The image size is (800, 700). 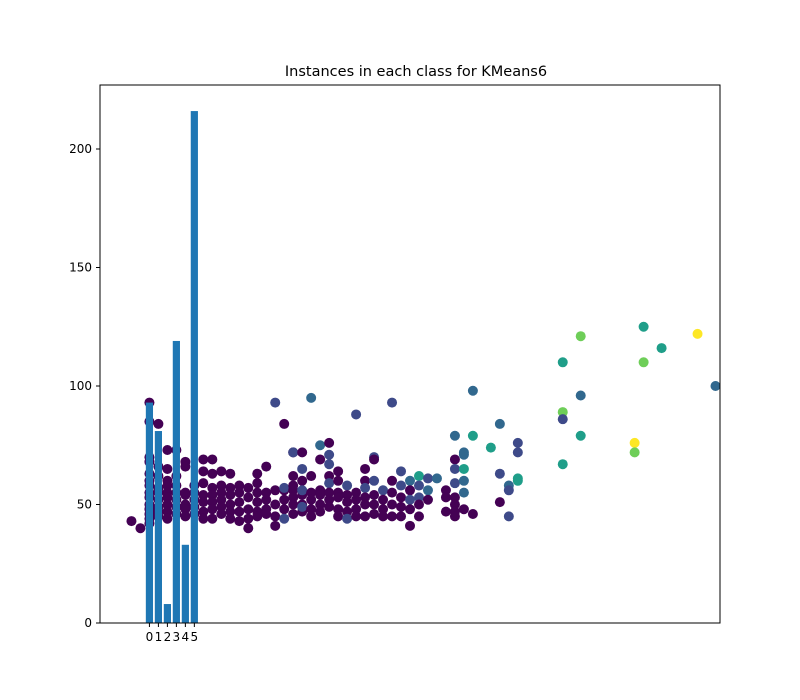 I want to click on y-tick-label: 150, so click(x=80, y=267).